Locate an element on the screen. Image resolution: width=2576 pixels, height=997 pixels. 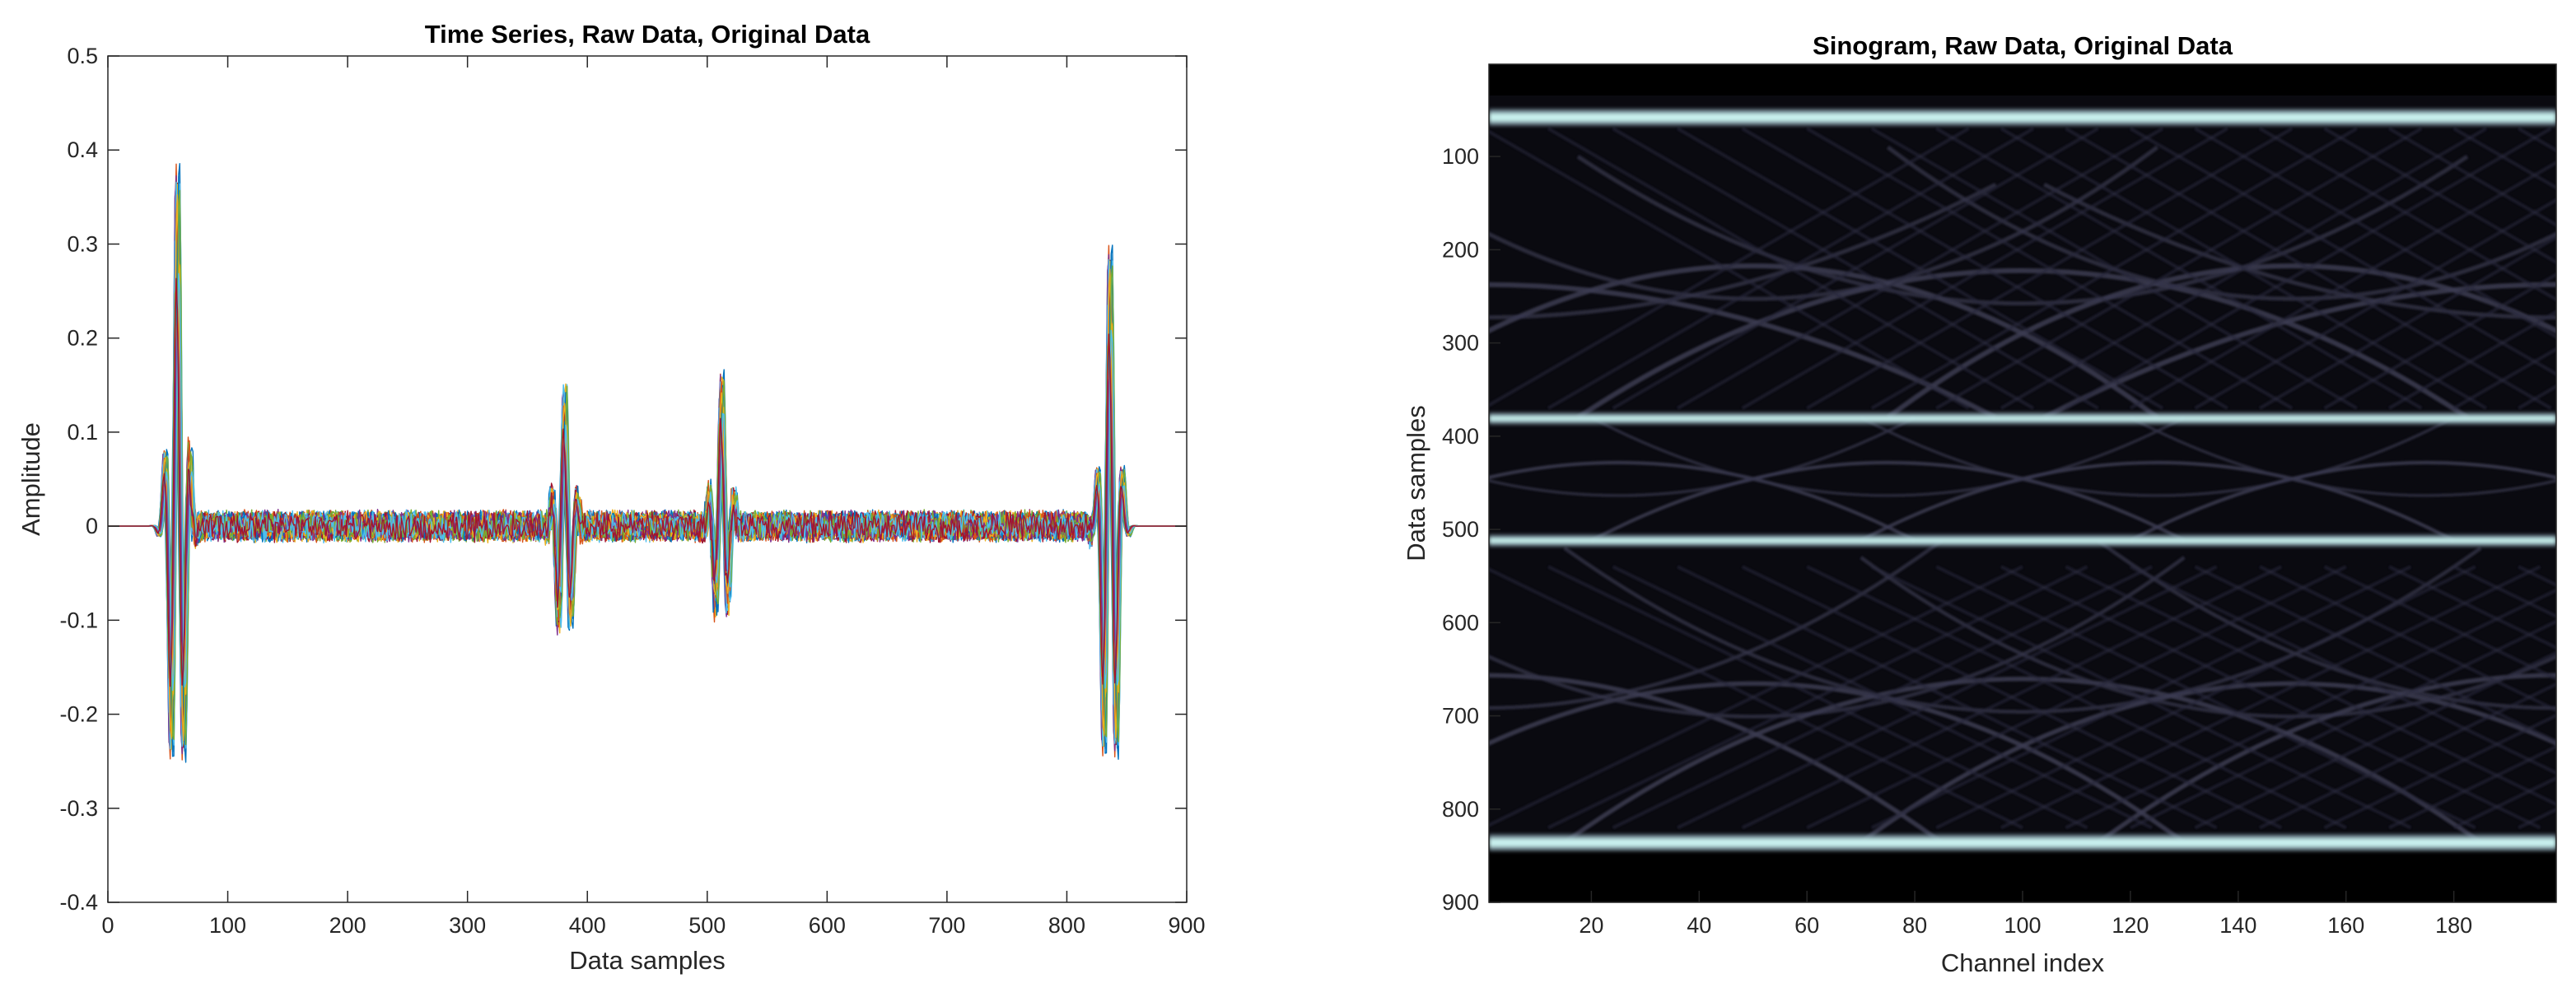
y-tick-label: -0.2 is located at coordinates (78, 714).